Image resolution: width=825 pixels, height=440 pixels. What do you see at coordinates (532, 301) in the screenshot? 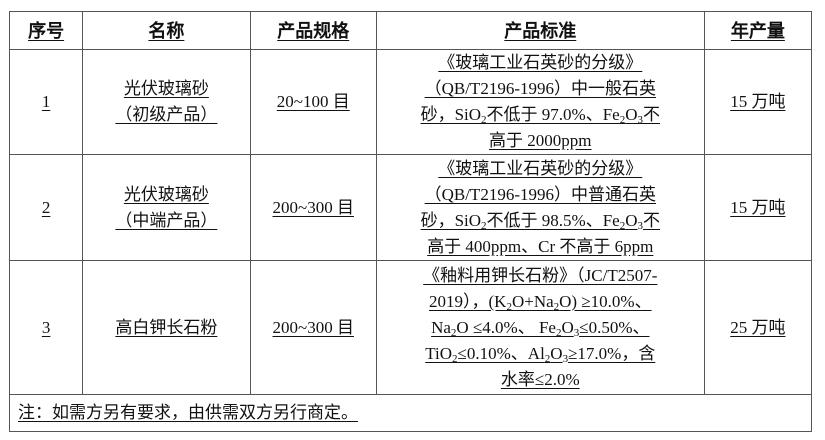
I see `standard-text: O+Na` at bounding box center [532, 301].